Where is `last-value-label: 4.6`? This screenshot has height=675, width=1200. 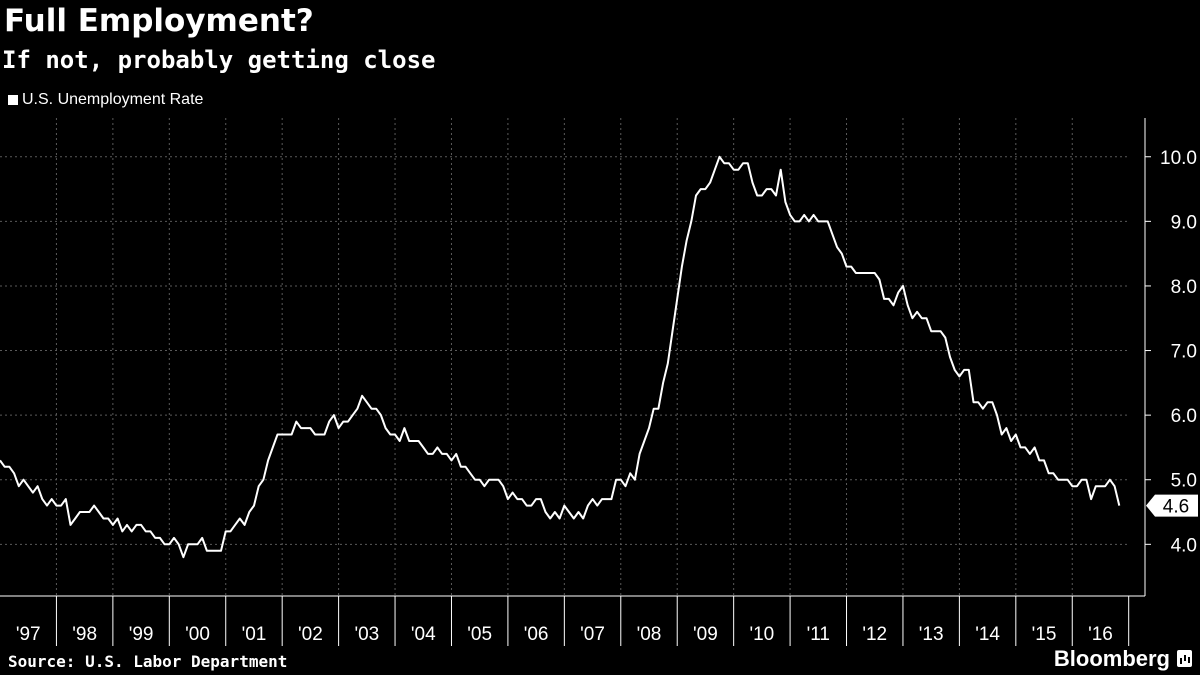
last-value-label: 4.6 is located at coordinates (1176, 507).